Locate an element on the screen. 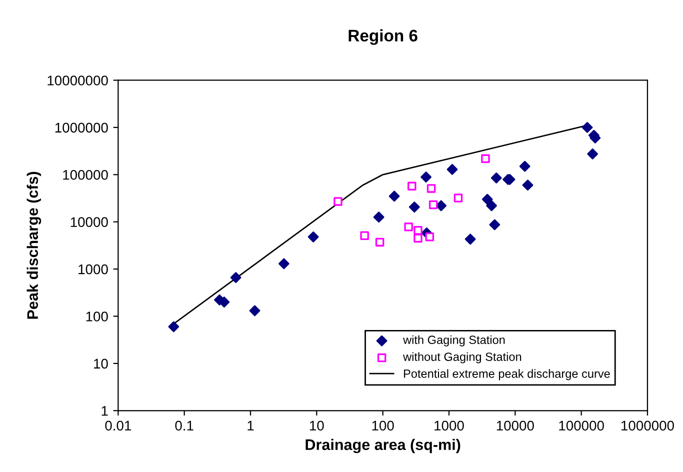  y-tick-label: 100 is located at coordinates (97, 317).